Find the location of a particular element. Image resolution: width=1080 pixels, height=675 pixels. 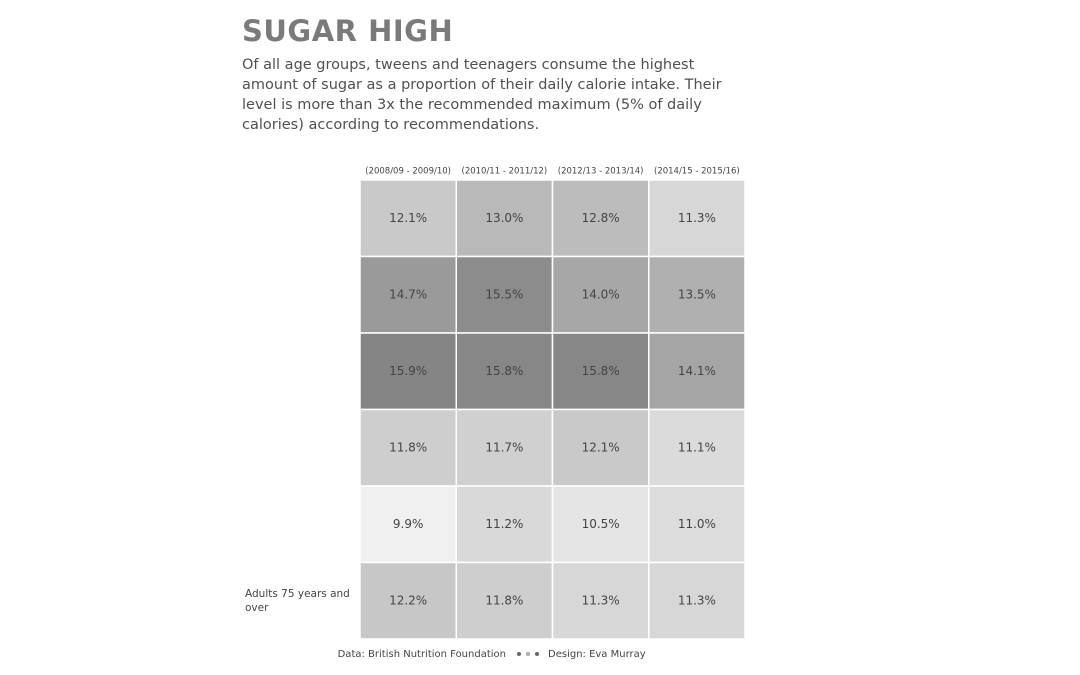

cell-label: 13.5% is located at coordinates (697, 294).